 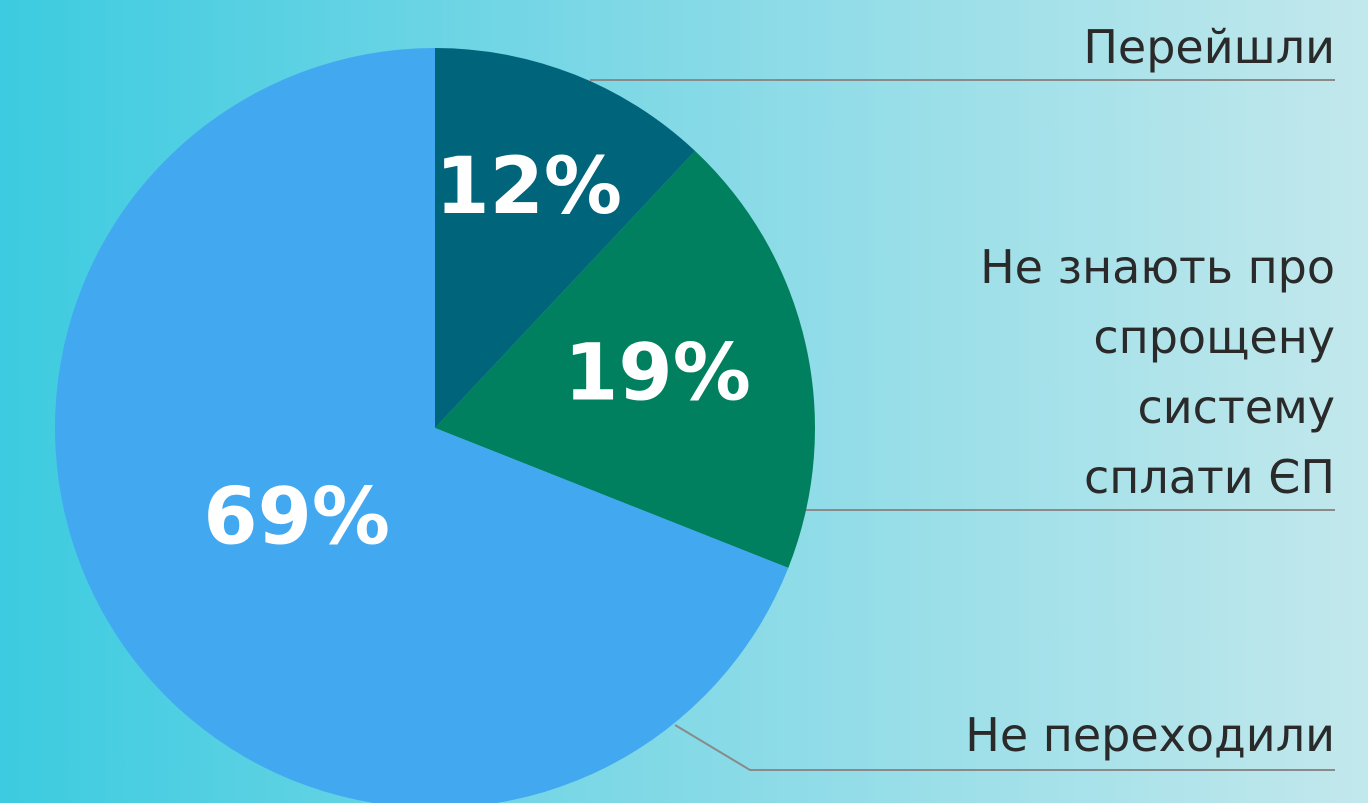 I want to click on category-label: Перейшли, so click(x=1209, y=47).